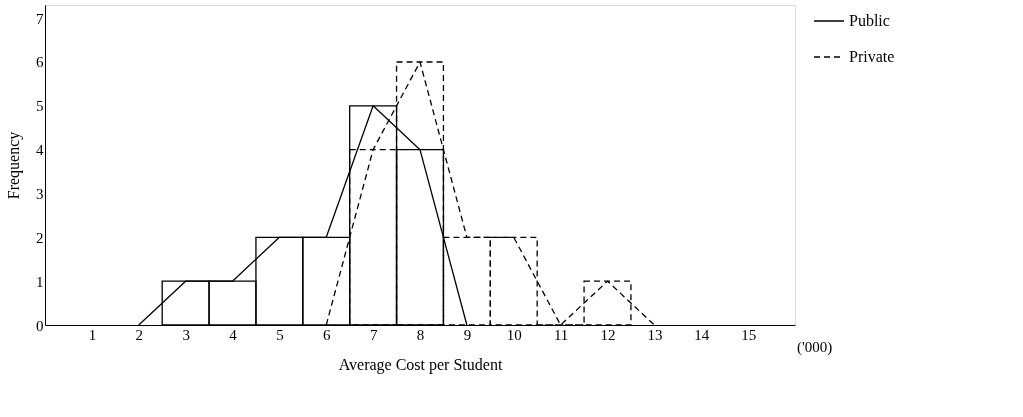 The width and height of the screenshot is (1023, 417). Describe the element at coordinates (608, 334) in the screenshot. I see `x-tick-label: 12` at that location.